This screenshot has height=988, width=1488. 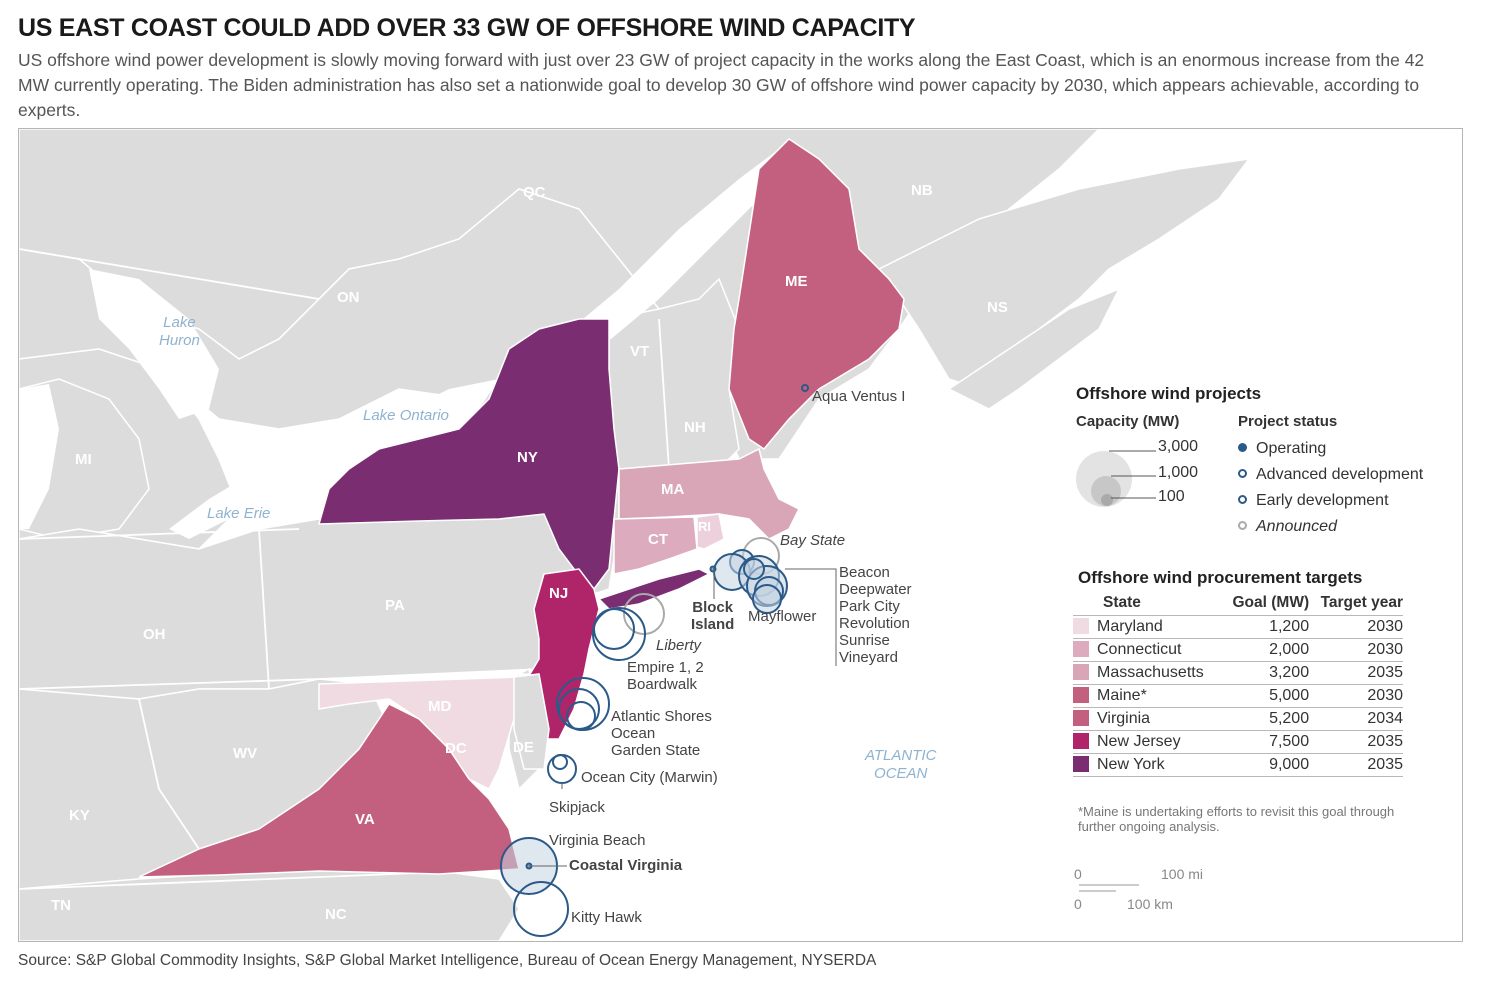 I want to click on legend-capacity-label: Capacity (MW), so click(x=1128, y=421).